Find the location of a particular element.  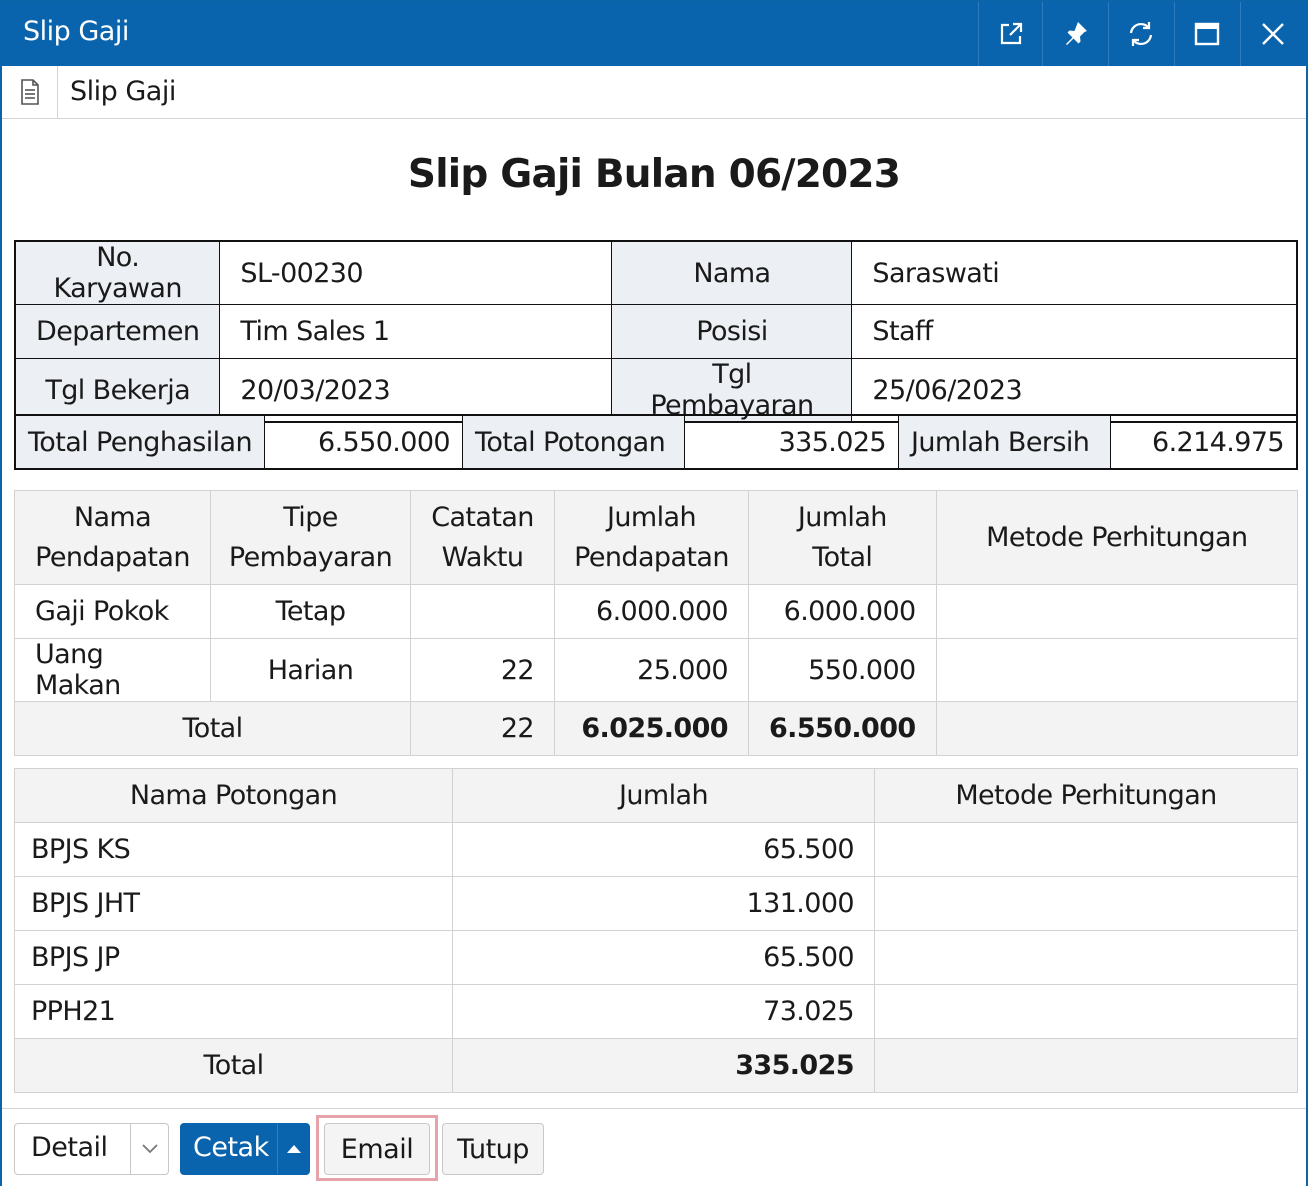

caret-up-icon is located at coordinates (293, 1149).